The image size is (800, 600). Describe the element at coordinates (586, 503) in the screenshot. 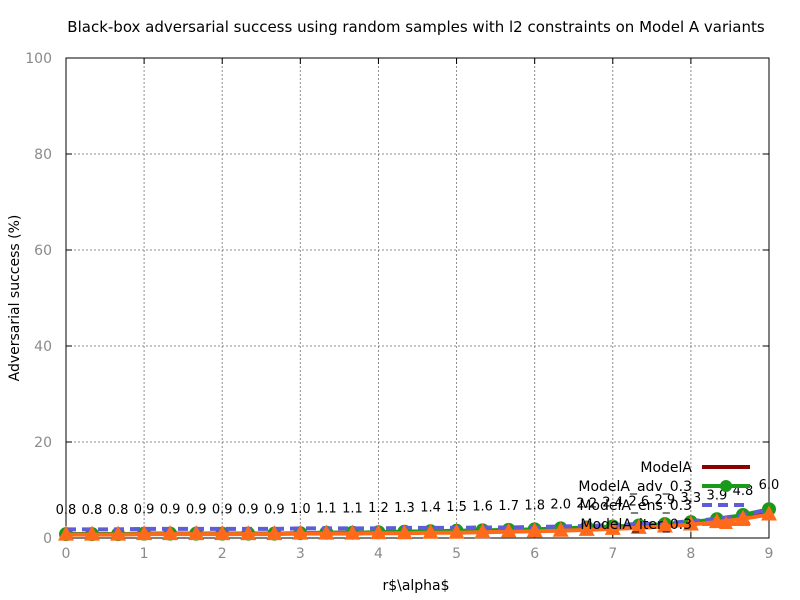

I see `data-label: 2.2` at that location.